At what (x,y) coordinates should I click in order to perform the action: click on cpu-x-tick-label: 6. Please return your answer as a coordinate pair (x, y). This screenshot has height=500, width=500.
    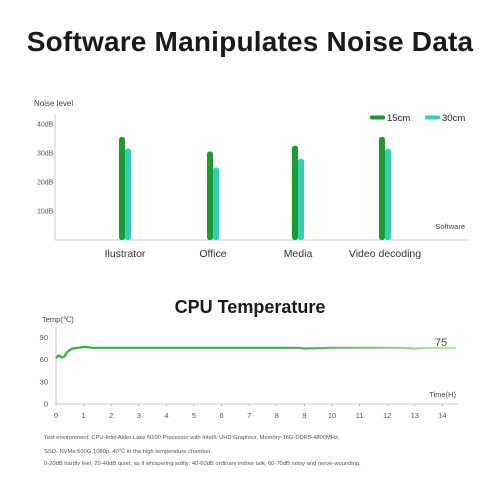
    Looking at the image, I should click on (222, 415).